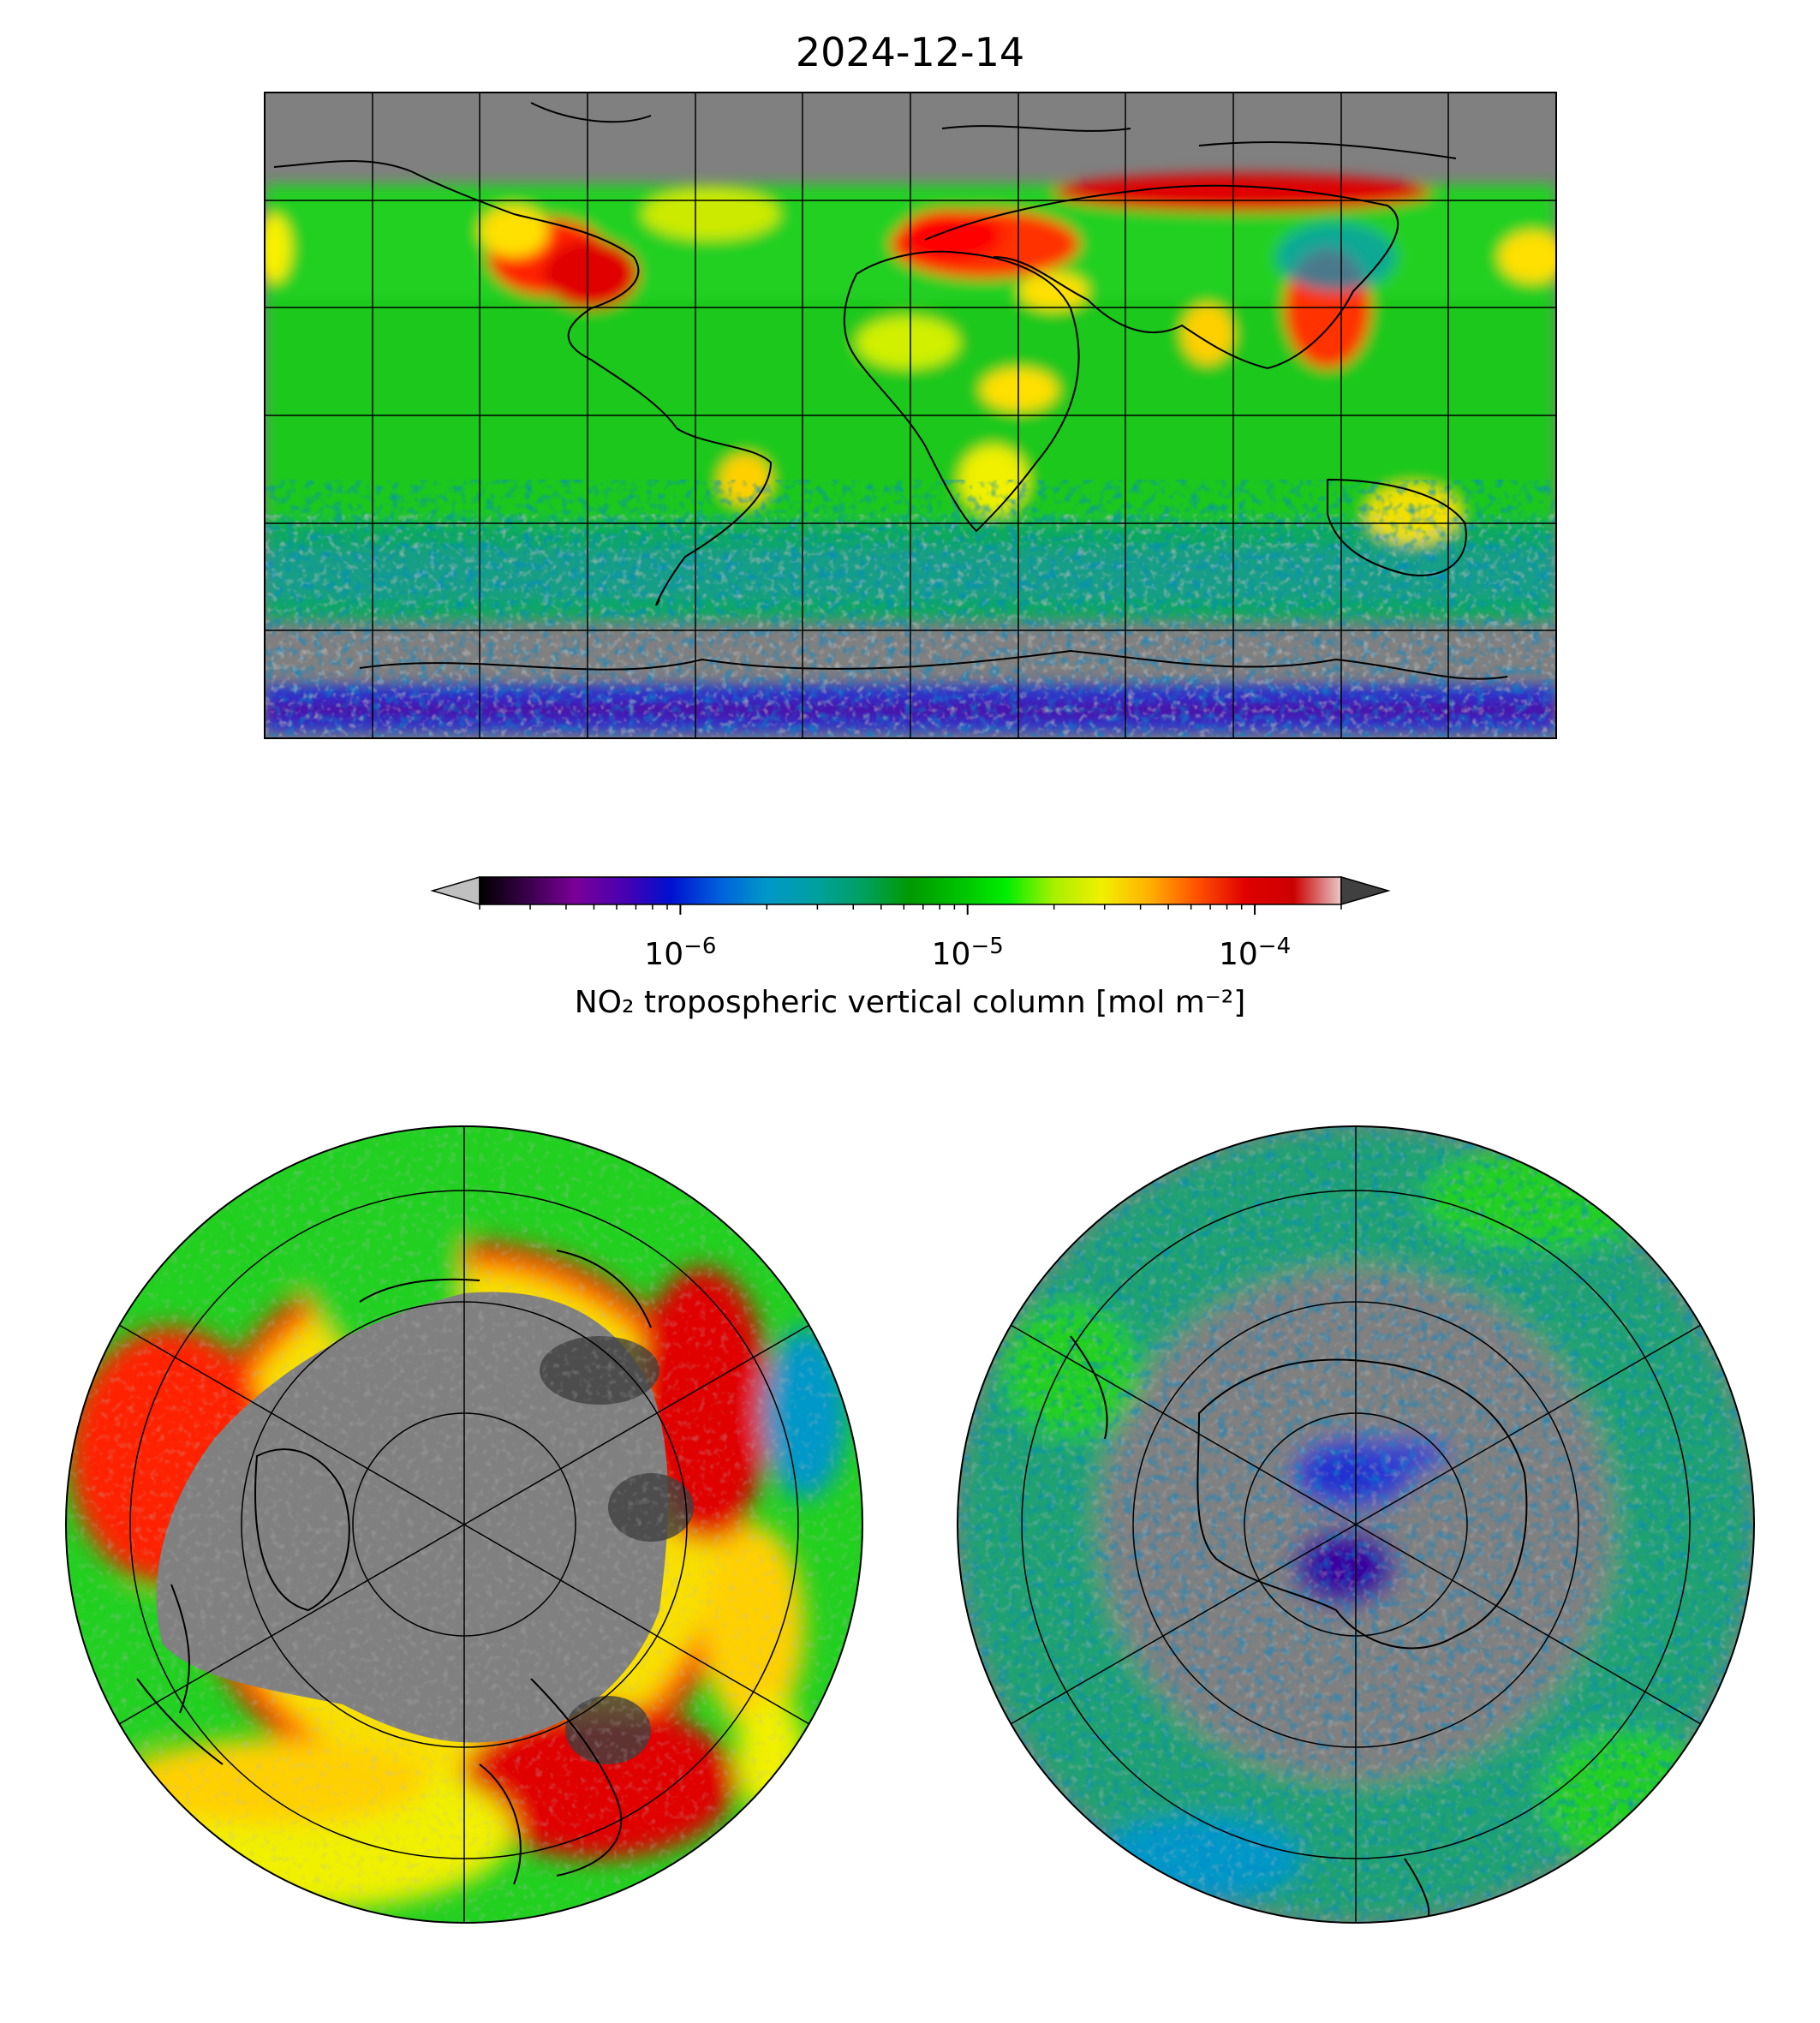 This screenshot has height=2023, width=1820. I want to click on south-polar-gridlines, so click(1356, 1524).